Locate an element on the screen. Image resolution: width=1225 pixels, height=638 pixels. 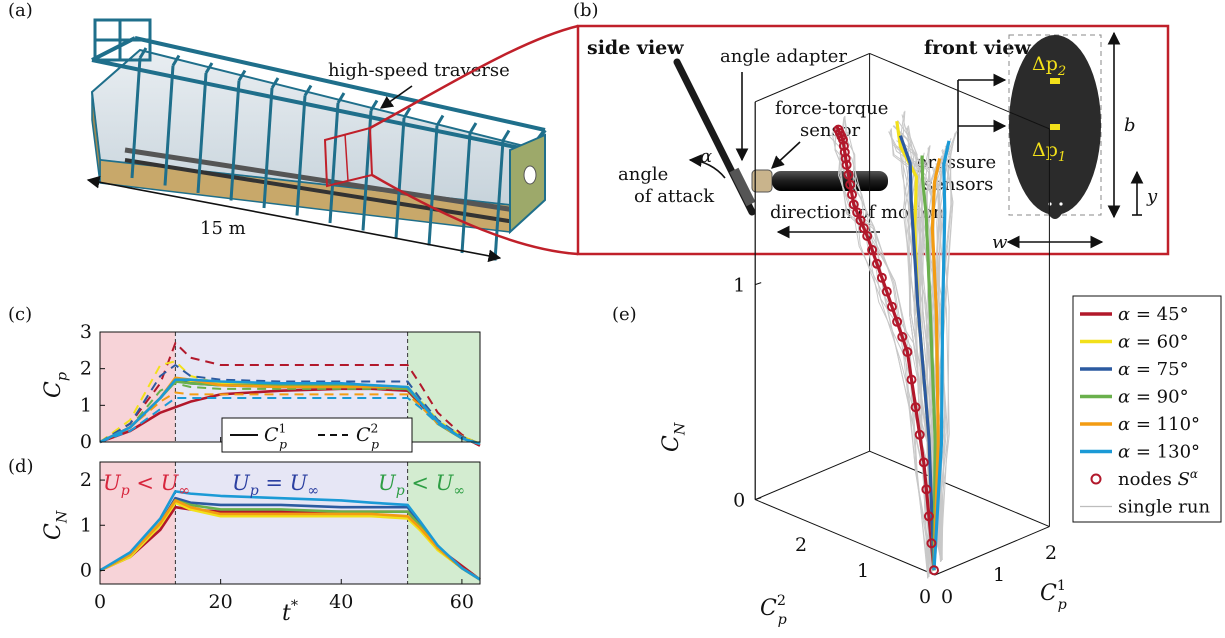
legend-label: α = 75° is located at coordinates (1153, 369).